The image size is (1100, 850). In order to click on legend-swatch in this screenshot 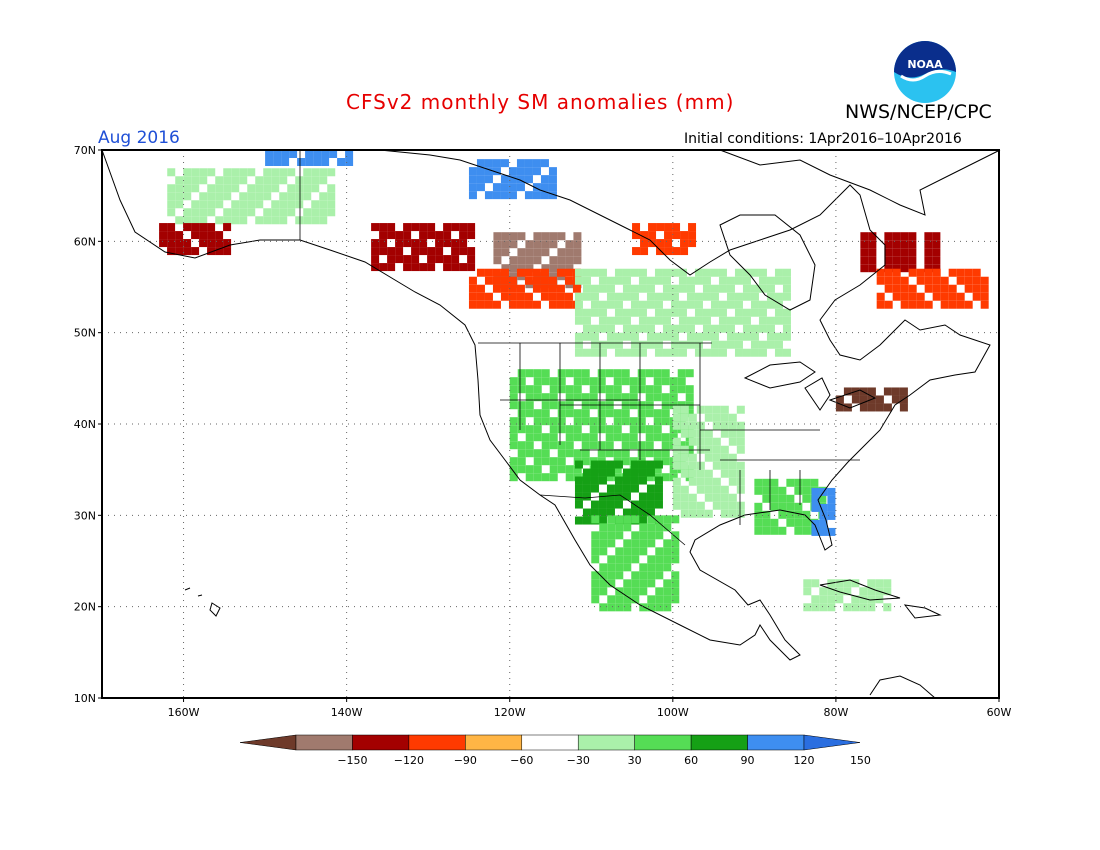, I will do `click(550, 742)`.